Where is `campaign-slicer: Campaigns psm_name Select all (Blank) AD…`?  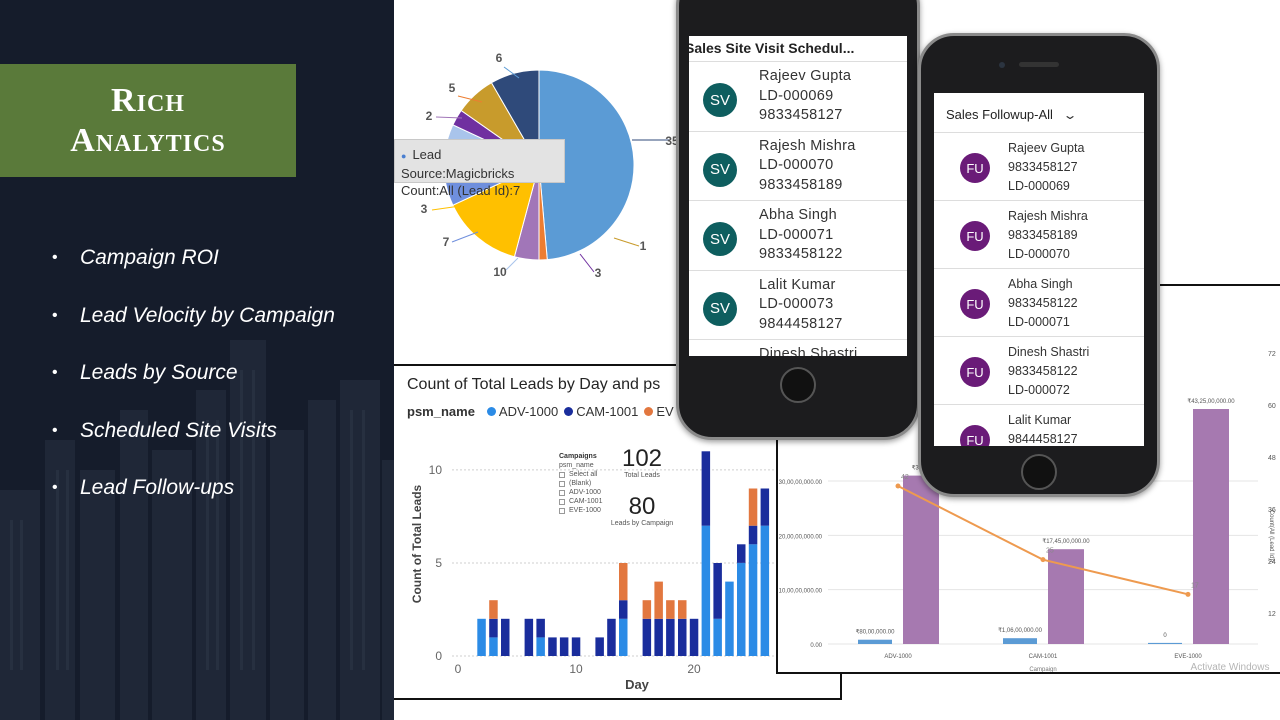
campaign-slicer: Campaigns psm_name Select all (Blank) AD… is located at coordinates (580, 483).